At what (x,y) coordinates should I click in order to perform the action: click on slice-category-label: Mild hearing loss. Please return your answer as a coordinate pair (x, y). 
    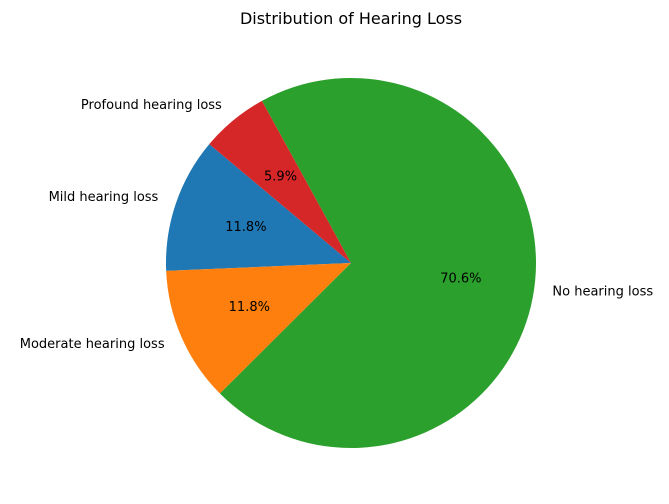
    Looking at the image, I should click on (104, 197).